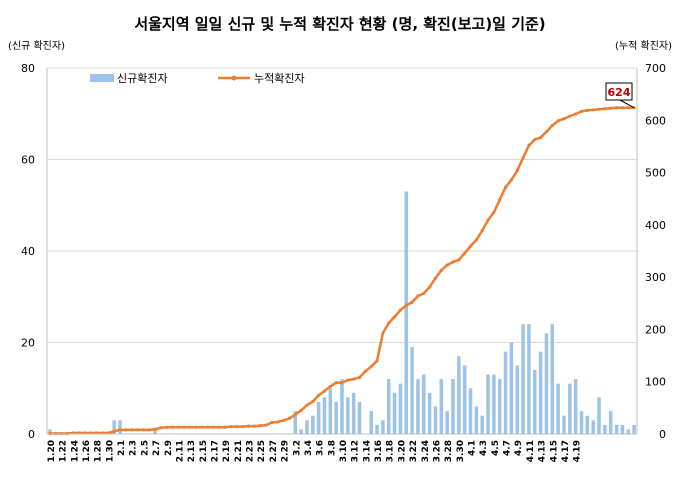 The width and height of the screenshot is (680, 499). I want to click on x-tick-label: 1.22, so click(64, 451).